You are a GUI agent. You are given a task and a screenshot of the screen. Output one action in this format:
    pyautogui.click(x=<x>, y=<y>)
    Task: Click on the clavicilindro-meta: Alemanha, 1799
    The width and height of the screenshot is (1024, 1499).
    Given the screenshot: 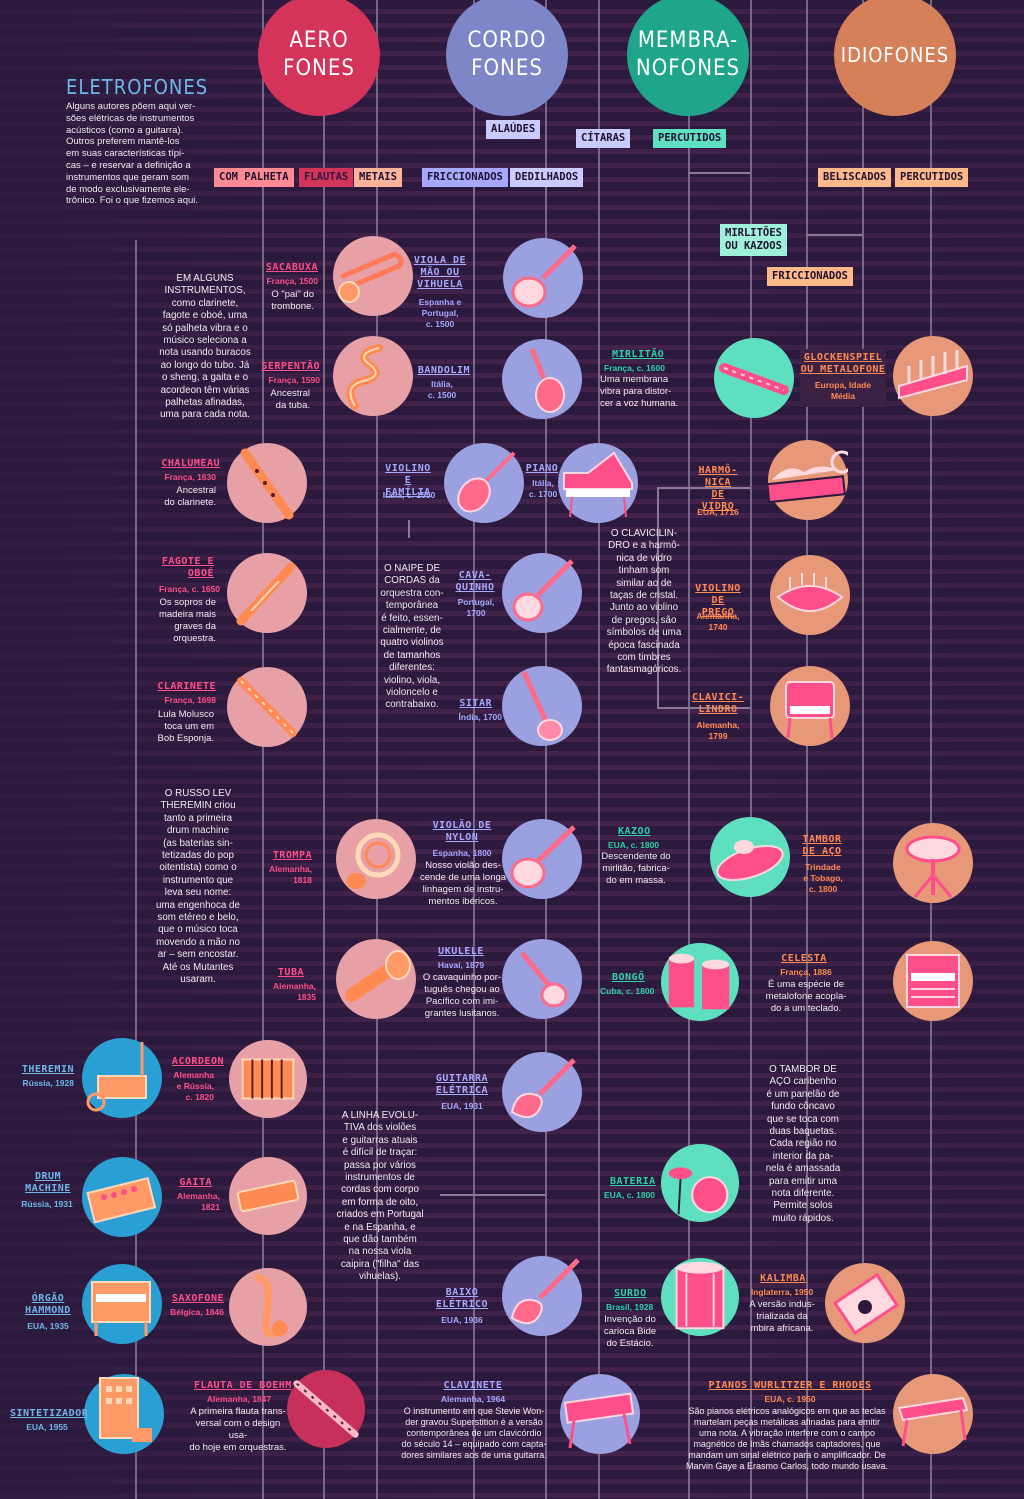 What is the action you would take?
    pyautogui.click(x=718, y=730)
    